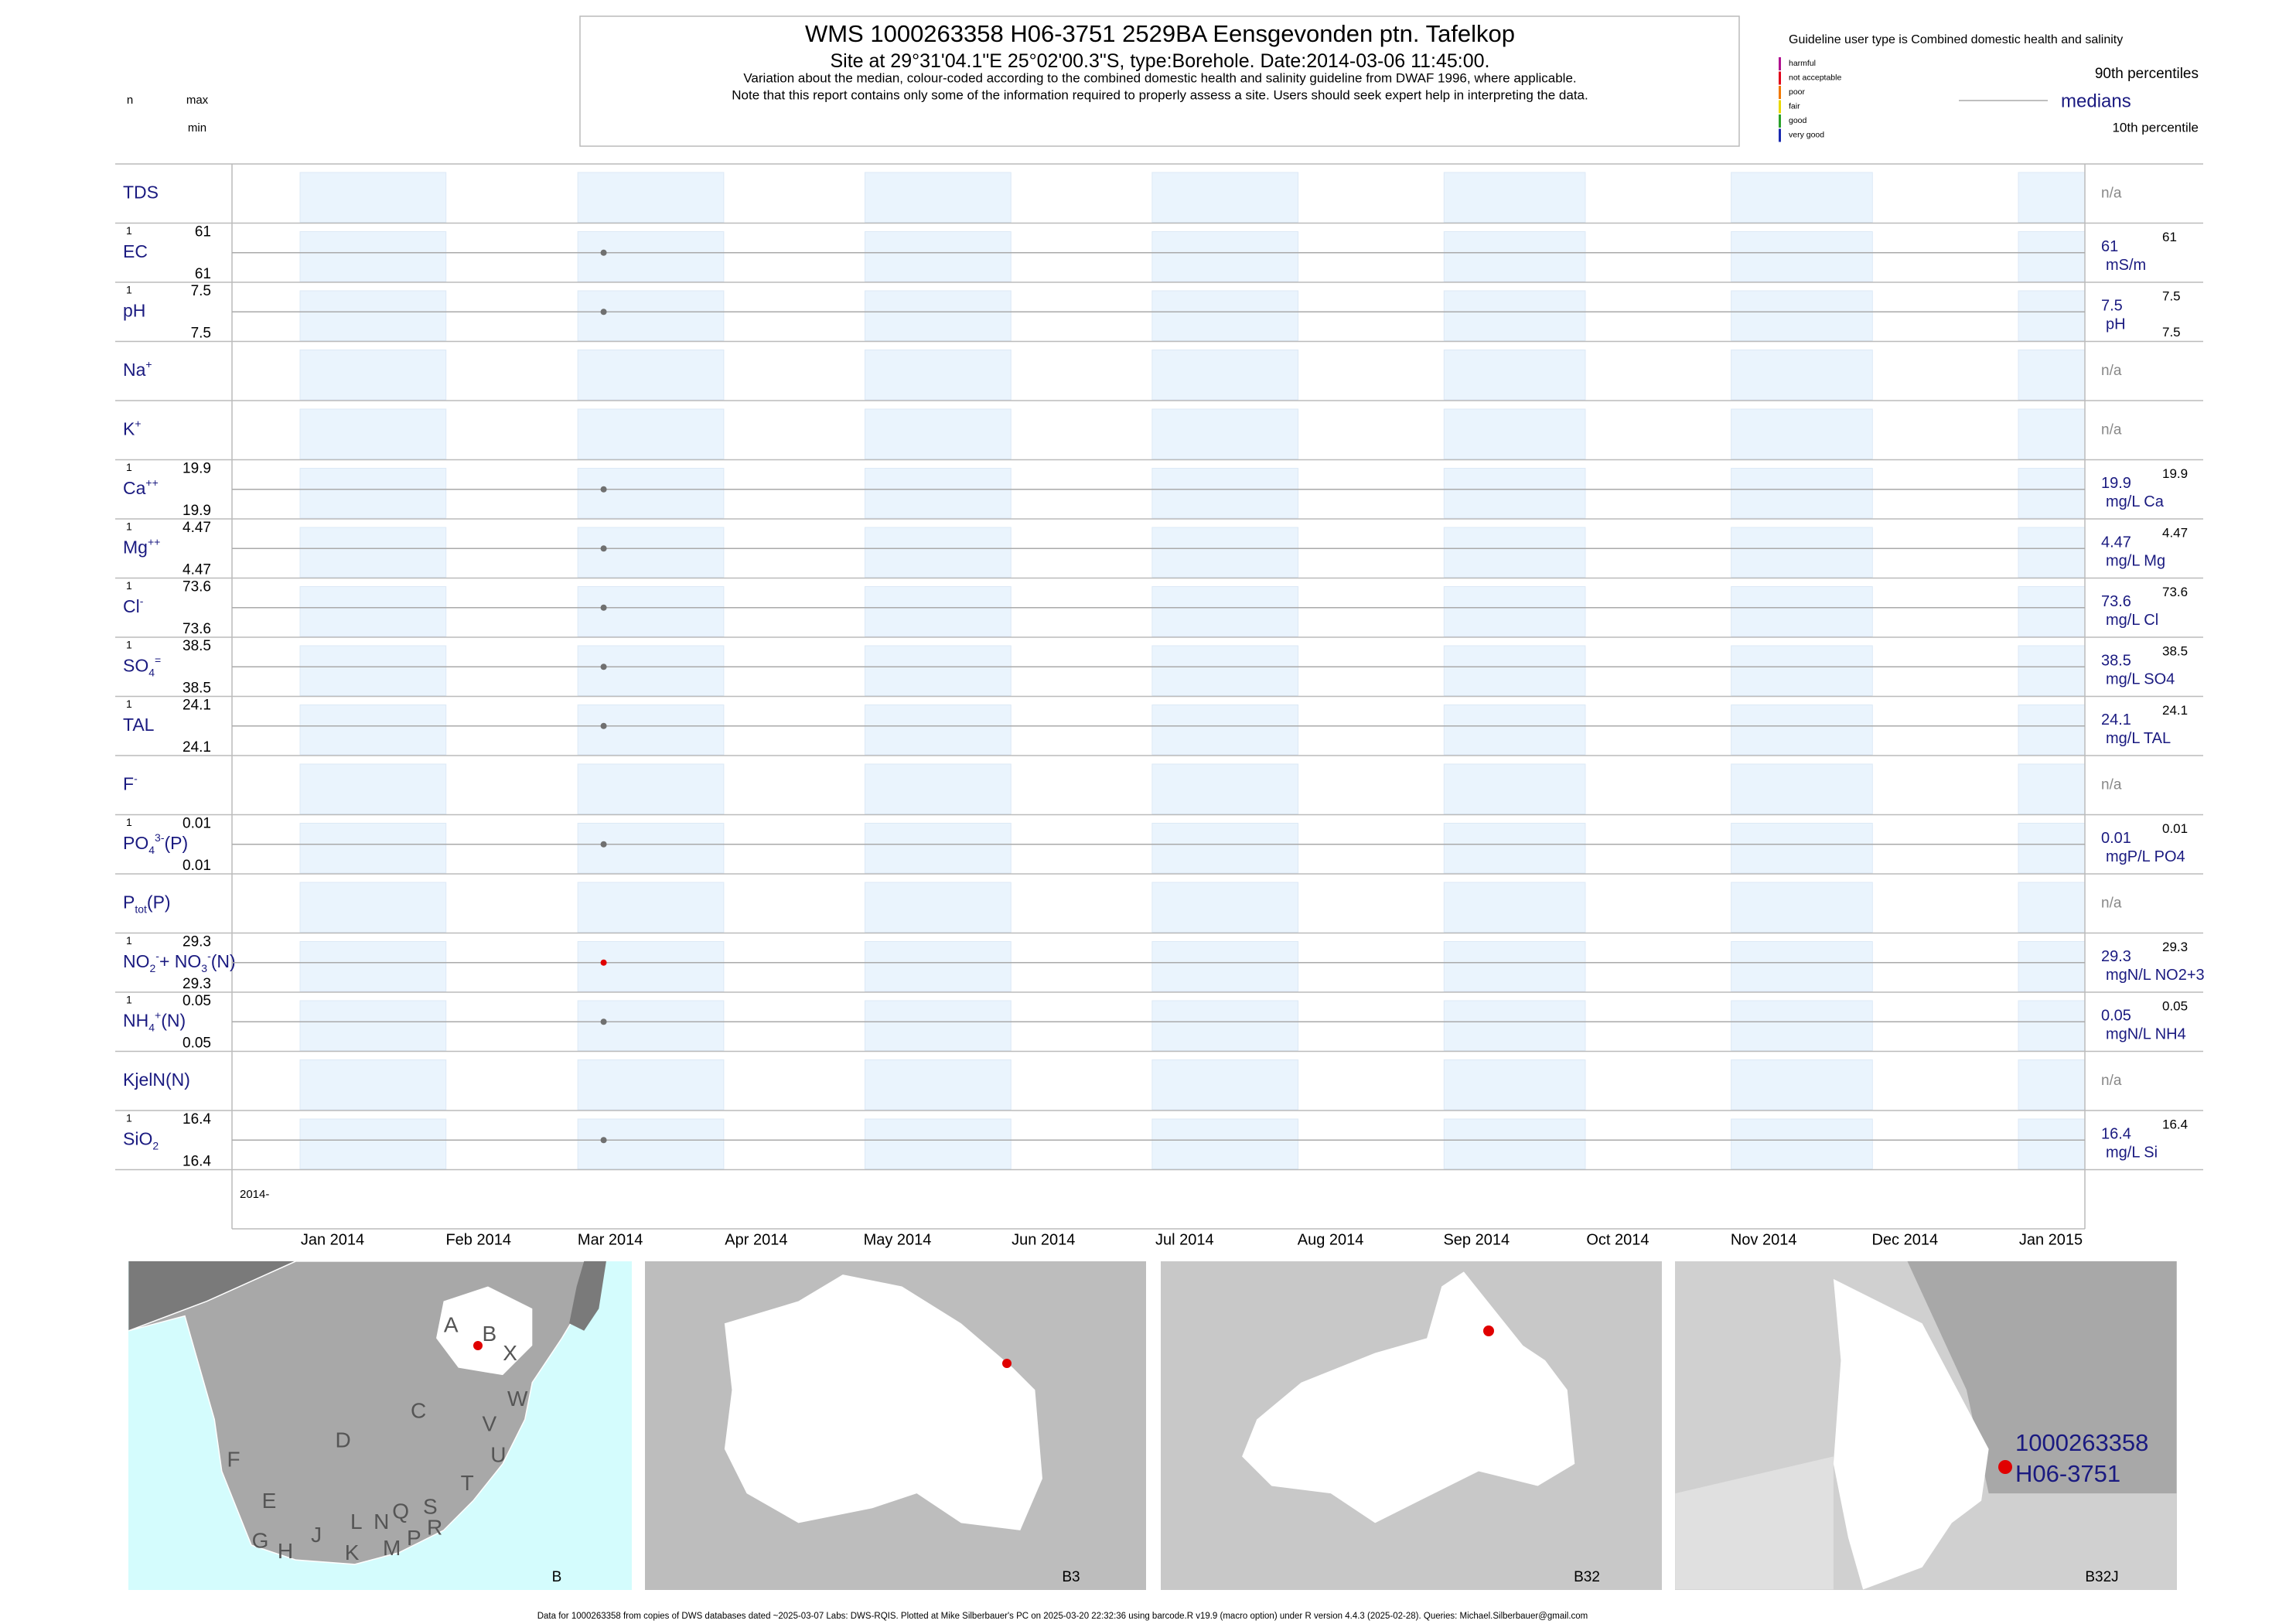 This screenshot has height=1624, width=2296. Describe the element at coordinates (141, 1139) in the screenshot. I see `parameter-label: SiO2` at that location.